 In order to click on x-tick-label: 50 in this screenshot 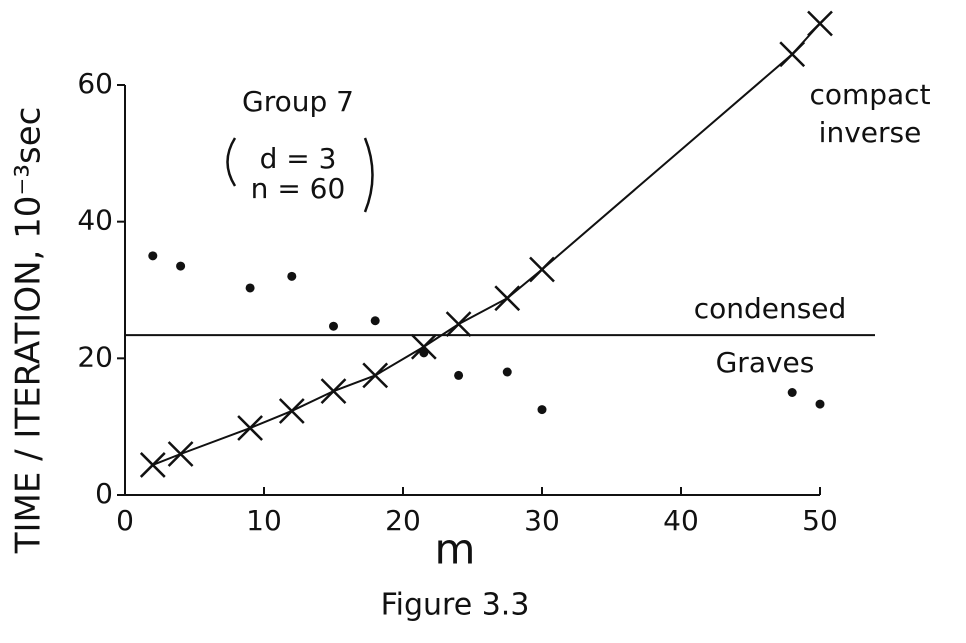, I will do `click(820, 520)`.